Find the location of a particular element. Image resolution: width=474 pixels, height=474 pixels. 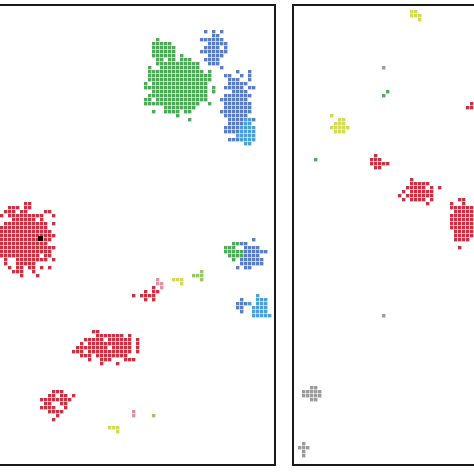

cluster-gray is located at coordinates (312, 394).